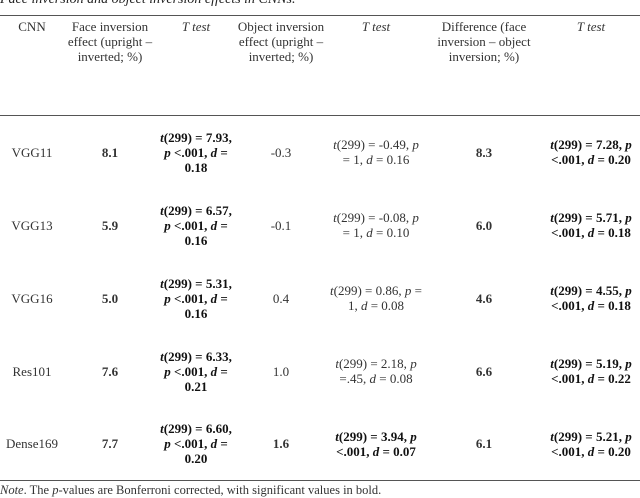 The image size is (640, 498). What do you see at coordinates (374, 217) in the screenshot?
I see `ttest-part: (299) = -0.08,` at bounding box center [374, 217].